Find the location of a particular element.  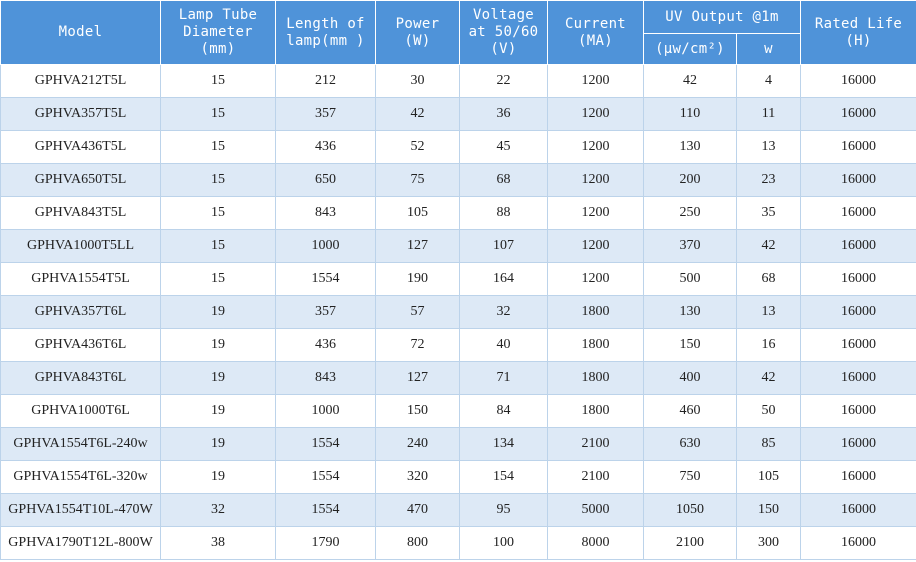

cell-voltage: 154 is located at coordinates (503, 477).